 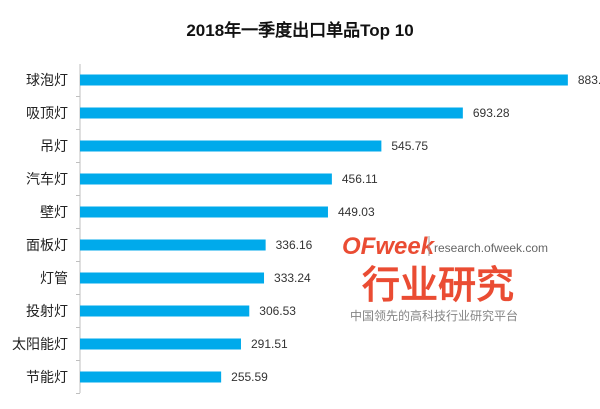 What do you see at coordinates (269, 344) in the screenshot?
I see `value-label: 291.51` at bounding box center [269, 344].